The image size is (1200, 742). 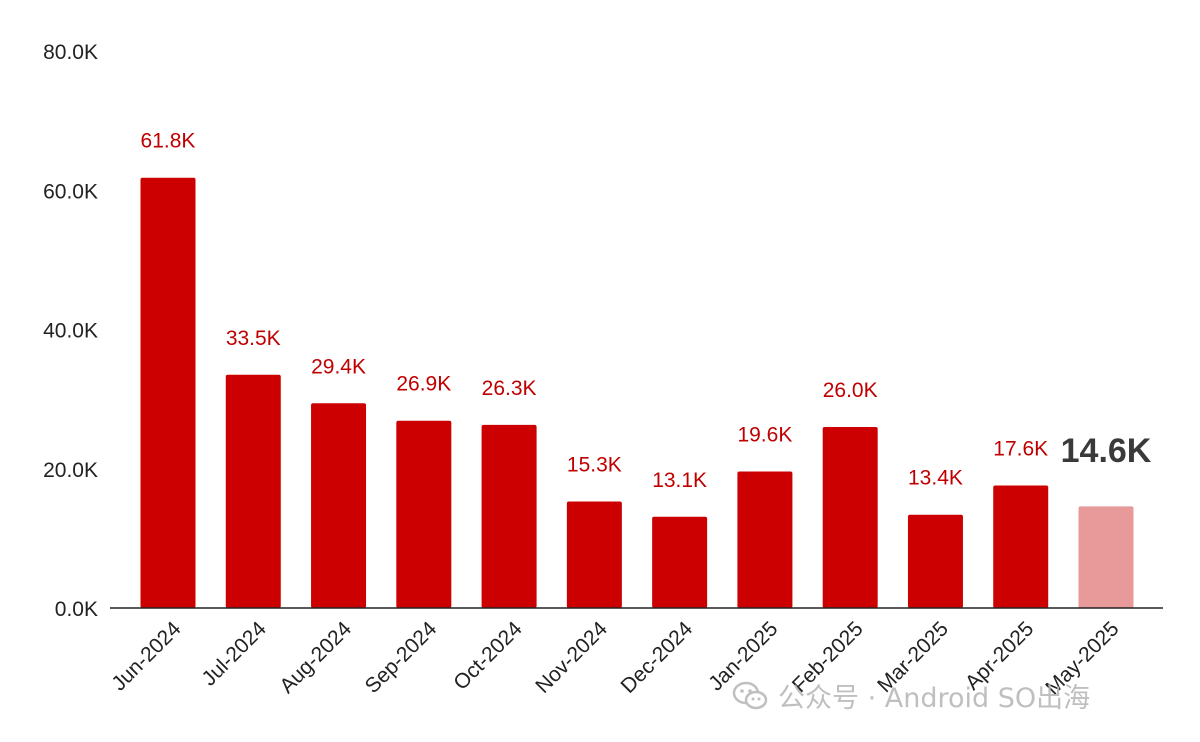 I want to click on bar-oct-2024, so click(x=509, y=516).